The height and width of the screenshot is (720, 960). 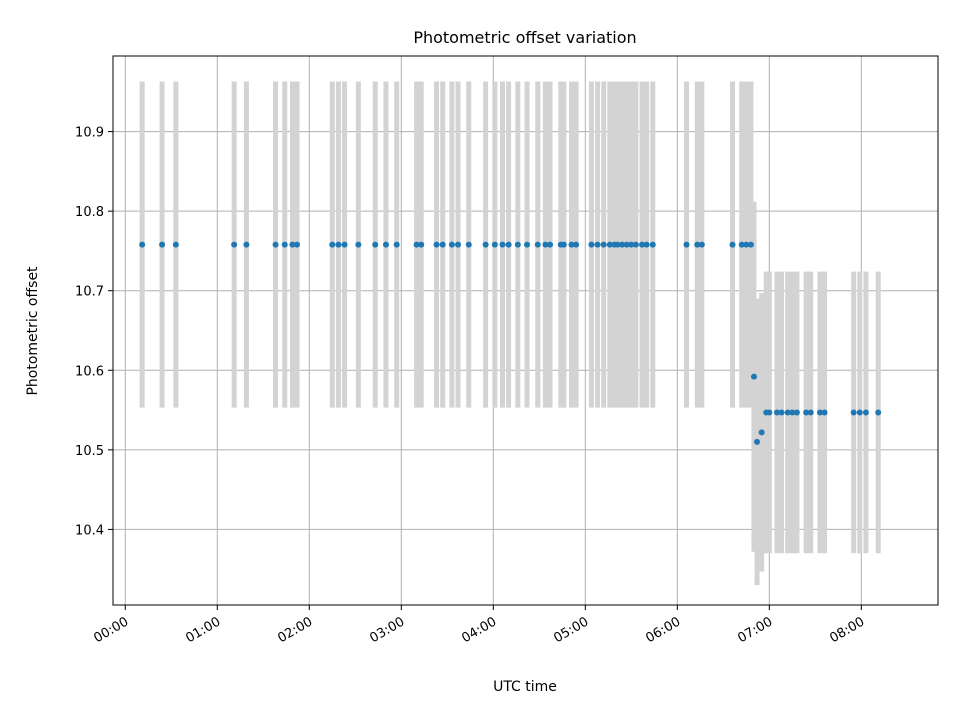 What do you see at coordinates (295, 630) in the screenshot?
I see `x-tick-label: 02:00` at bounding box center [295, 630].